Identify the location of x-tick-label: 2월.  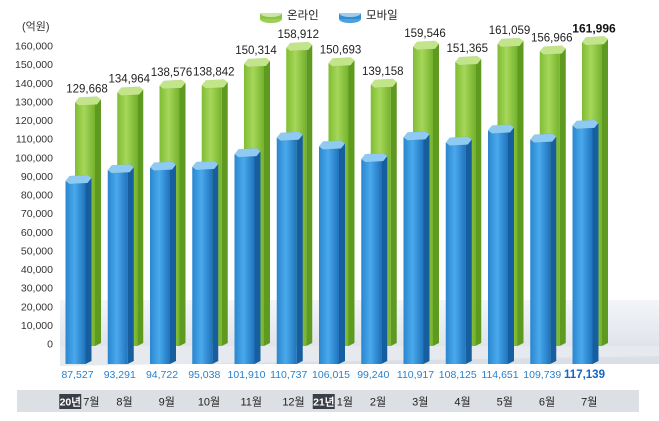
(378, 402).